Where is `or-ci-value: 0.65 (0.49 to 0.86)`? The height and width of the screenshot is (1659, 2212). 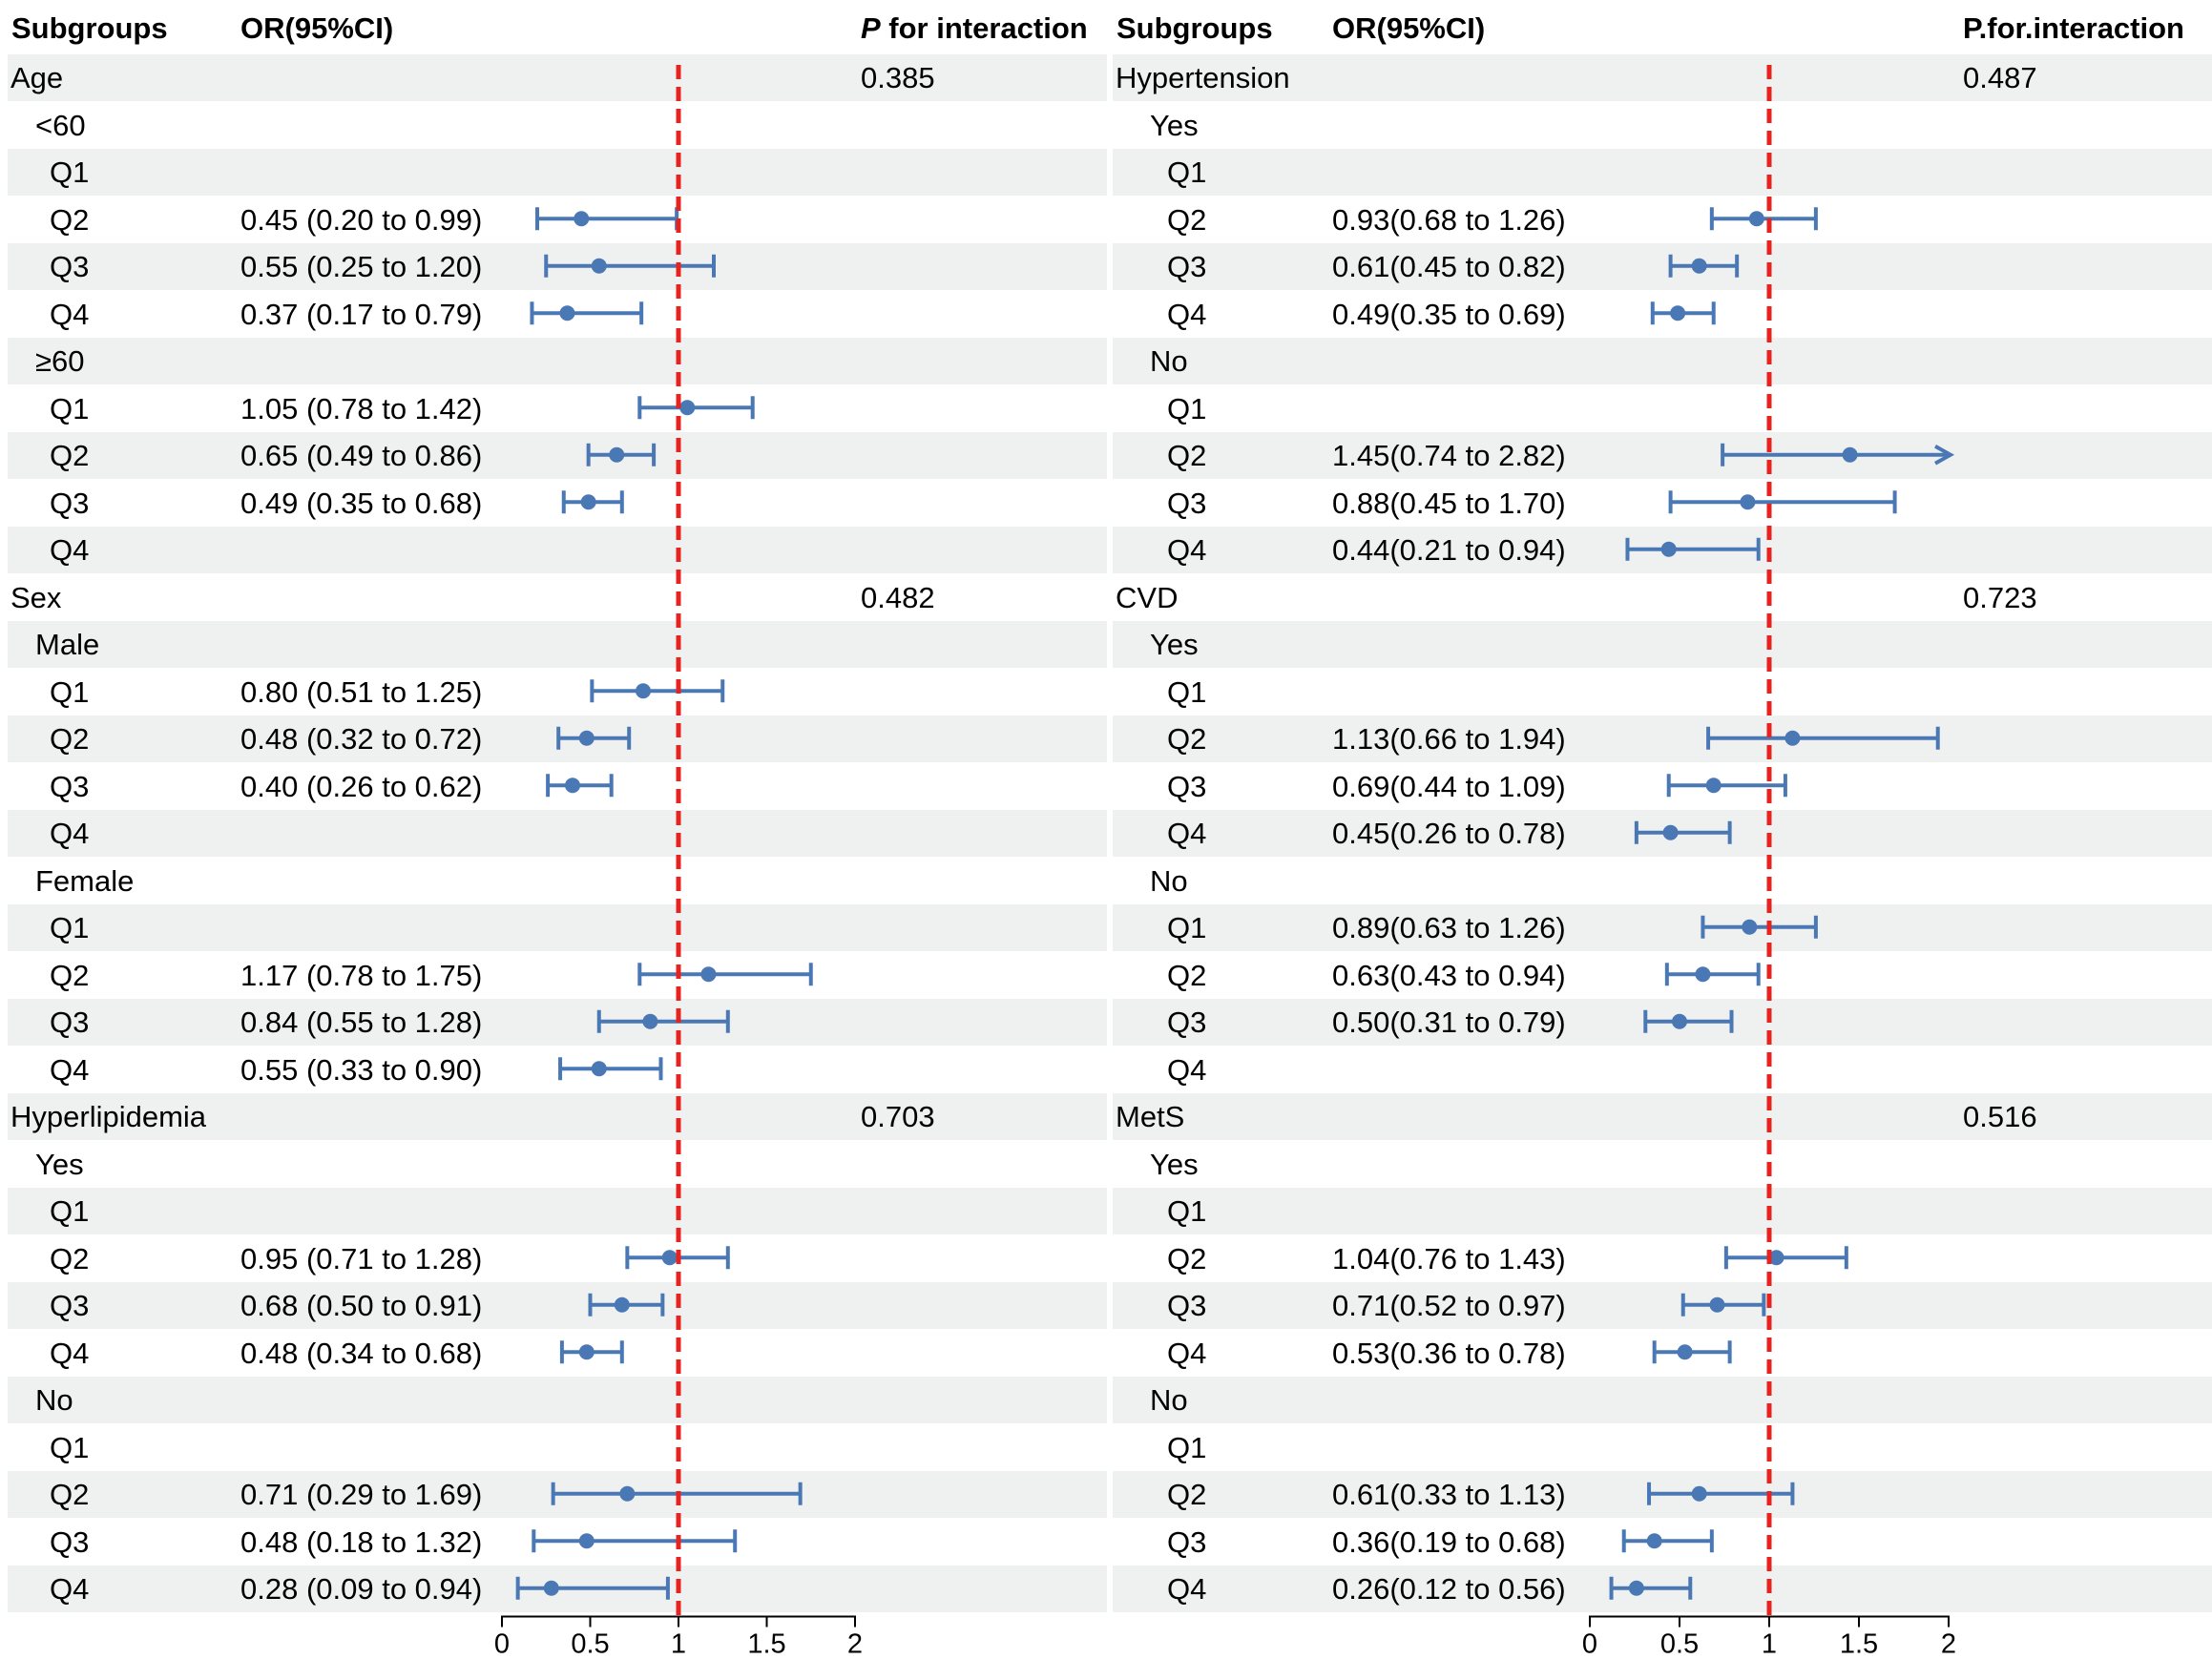
or-ci-value: 0.65 (0.49 to 0.86) is located at coordinates (362, 455).